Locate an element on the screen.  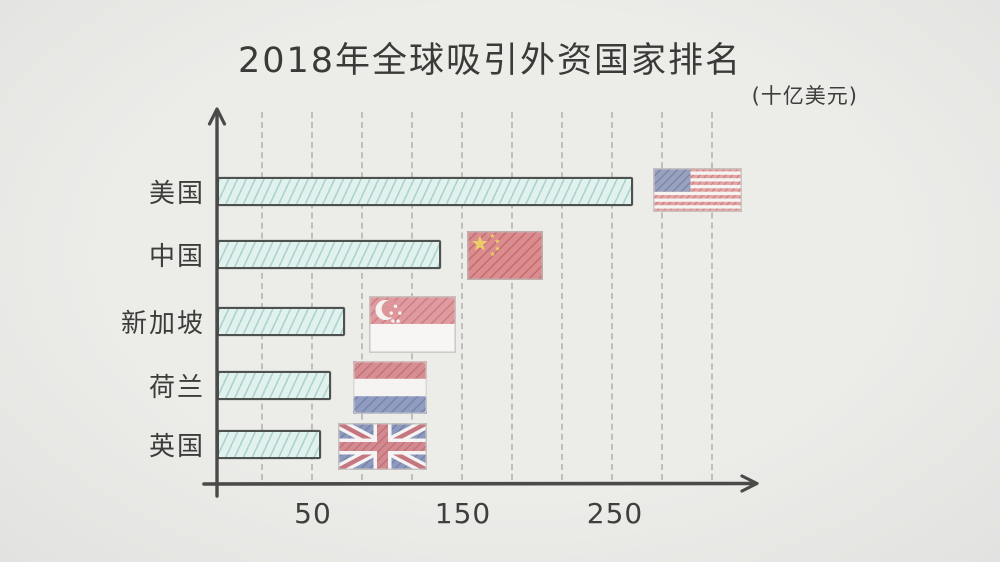
category-label-china: 中国 is located at coordinates (176, 257).